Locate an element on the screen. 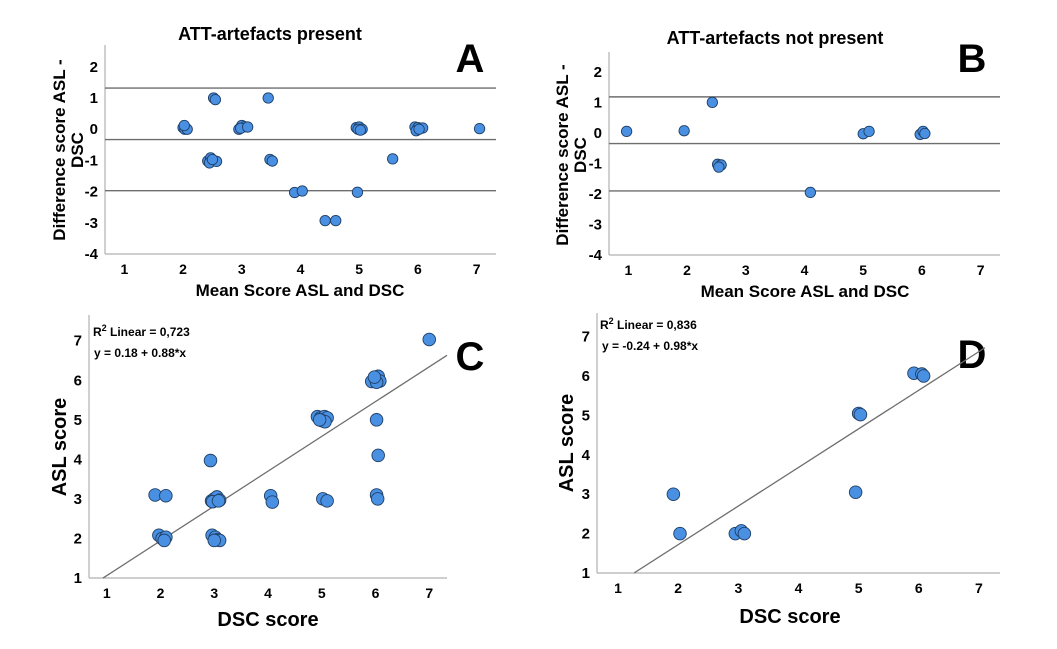 The height and width of the screenshot is (649, 1057). panel-c-x-tick-label: 6 is located at coordinates (376, 593).